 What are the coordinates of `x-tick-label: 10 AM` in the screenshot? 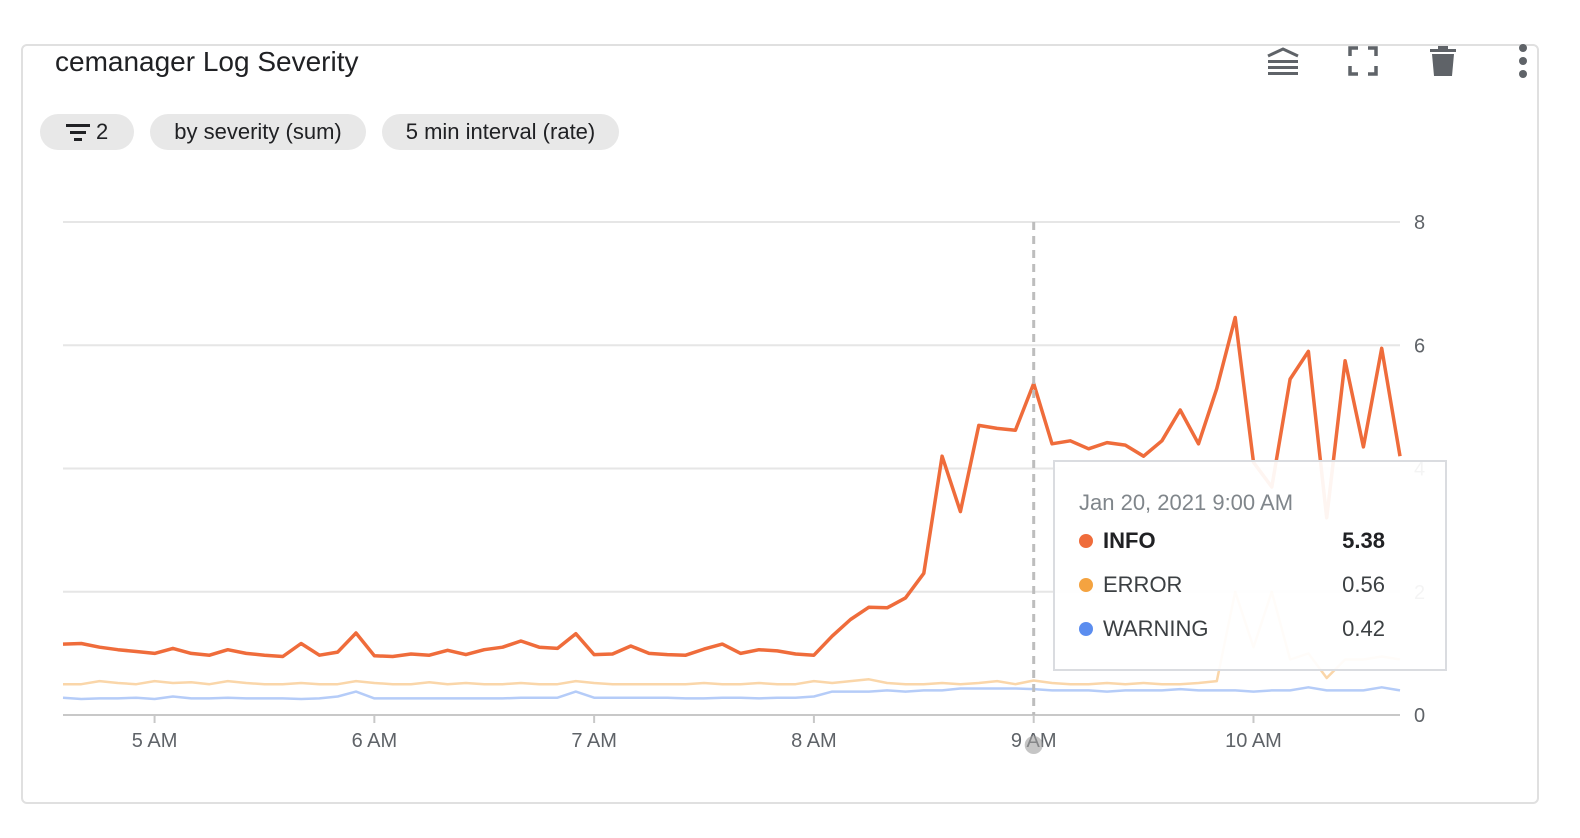 It's located at (1253, 741).